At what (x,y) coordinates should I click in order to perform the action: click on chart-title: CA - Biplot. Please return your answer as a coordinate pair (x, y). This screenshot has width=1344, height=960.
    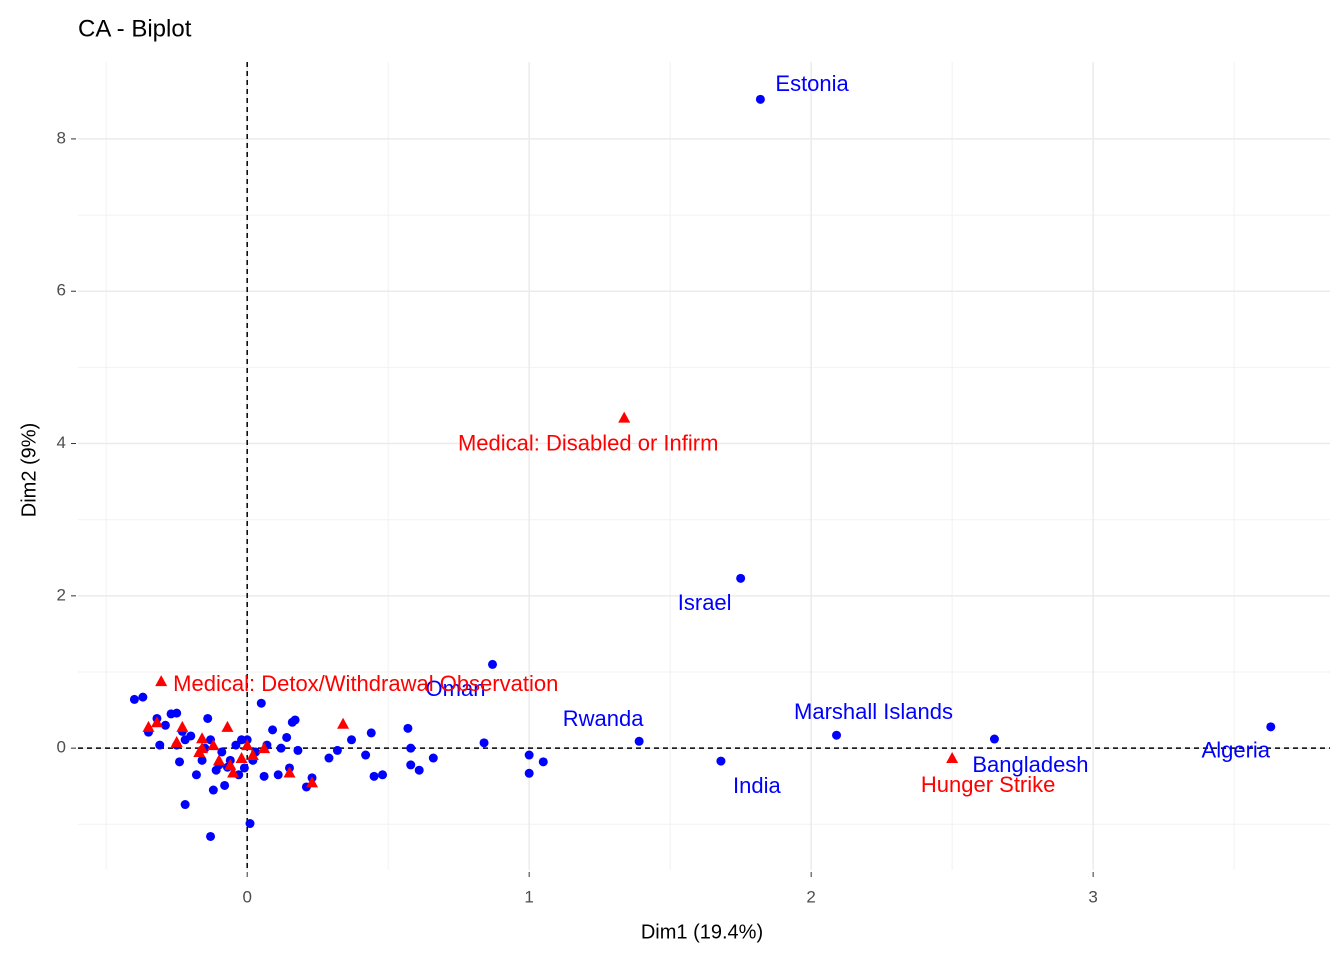
    Looking at the image, I should click on (135, 28).